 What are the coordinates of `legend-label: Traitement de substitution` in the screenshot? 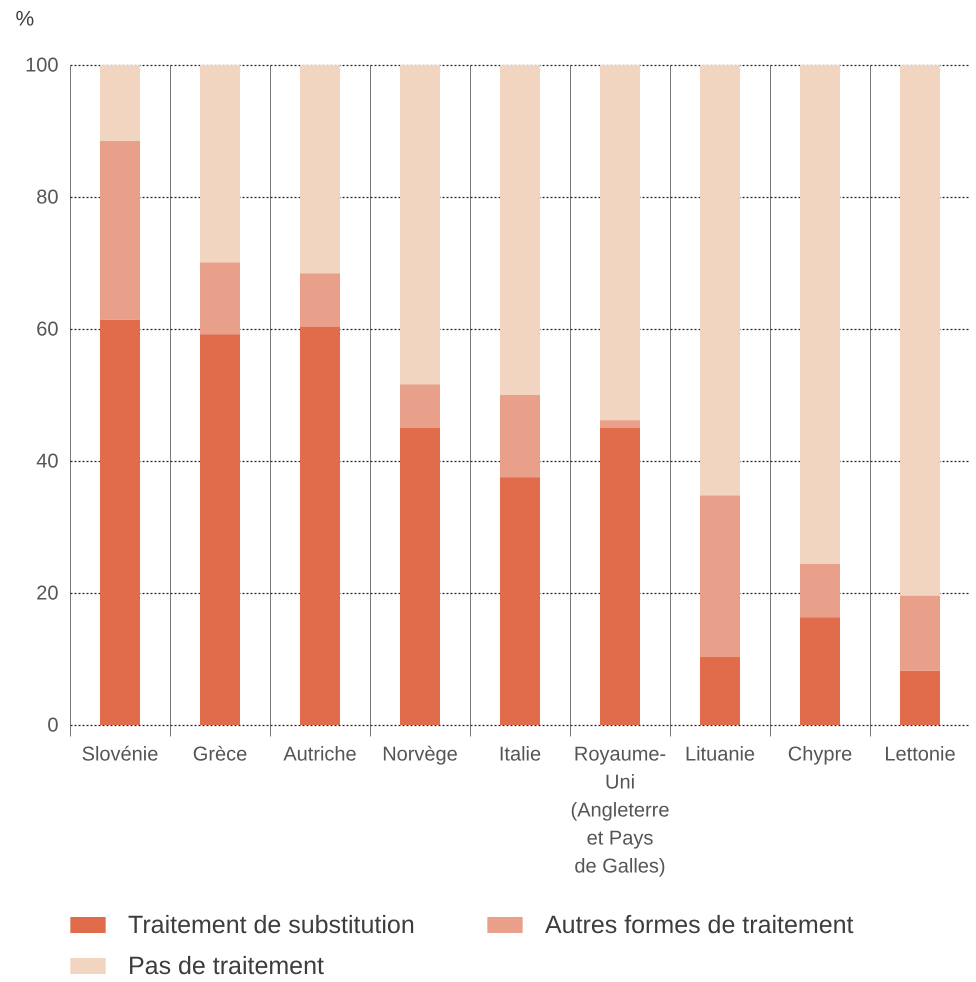 It's located at (271, 925).